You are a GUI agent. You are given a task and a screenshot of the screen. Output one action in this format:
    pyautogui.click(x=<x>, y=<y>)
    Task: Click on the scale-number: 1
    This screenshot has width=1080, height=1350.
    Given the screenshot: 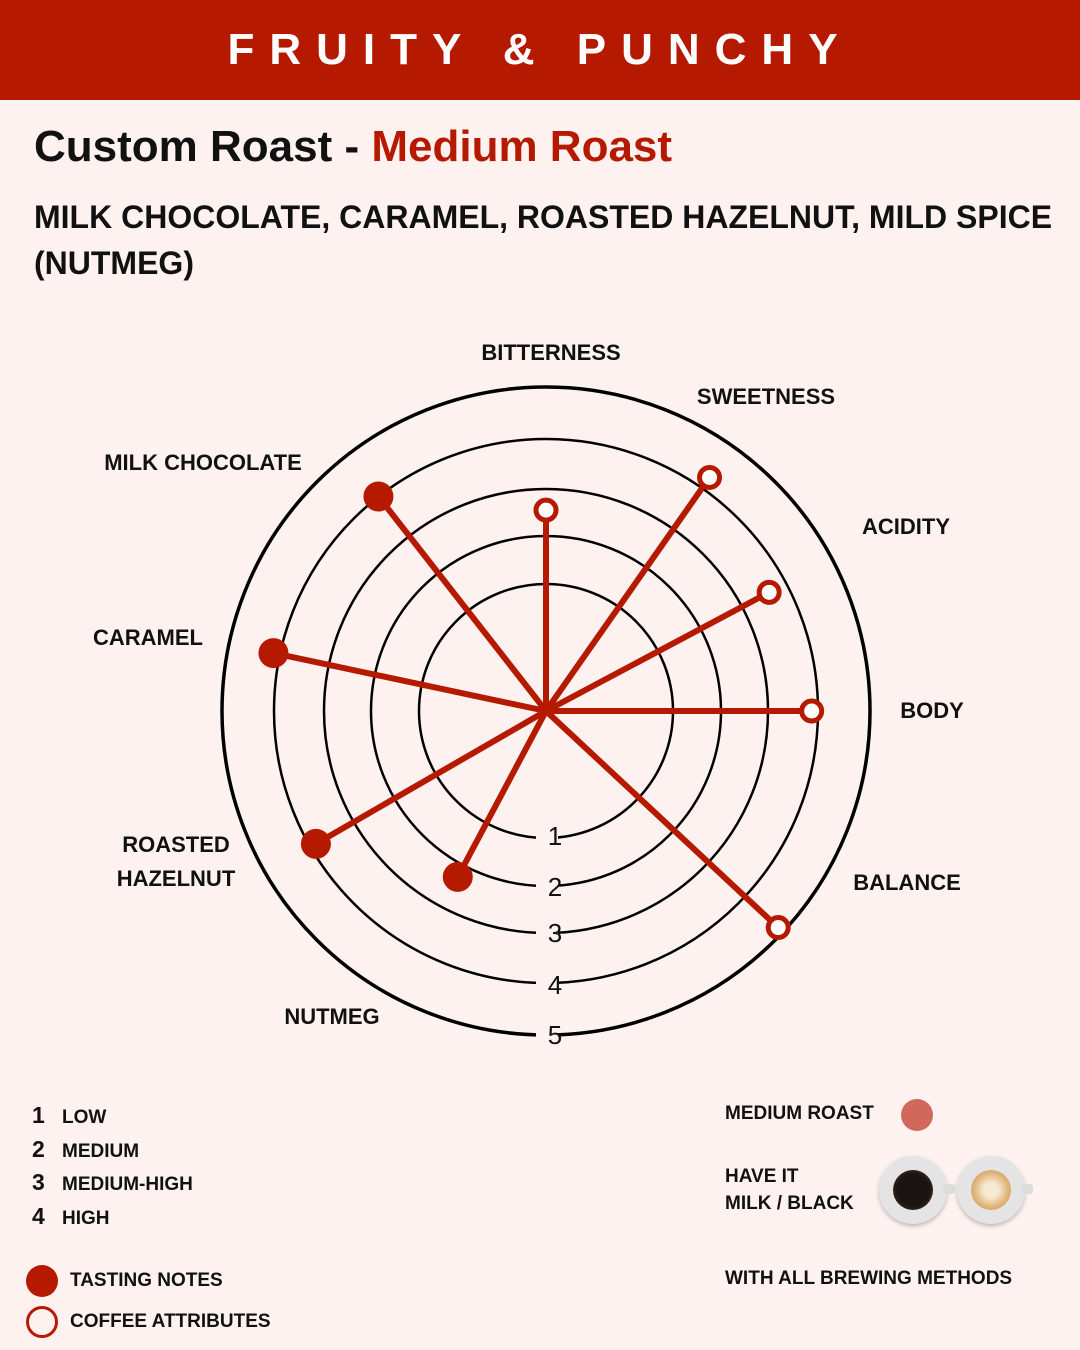 What is the action you would take?
    pyautogui.click(x=38, y=1115)
    